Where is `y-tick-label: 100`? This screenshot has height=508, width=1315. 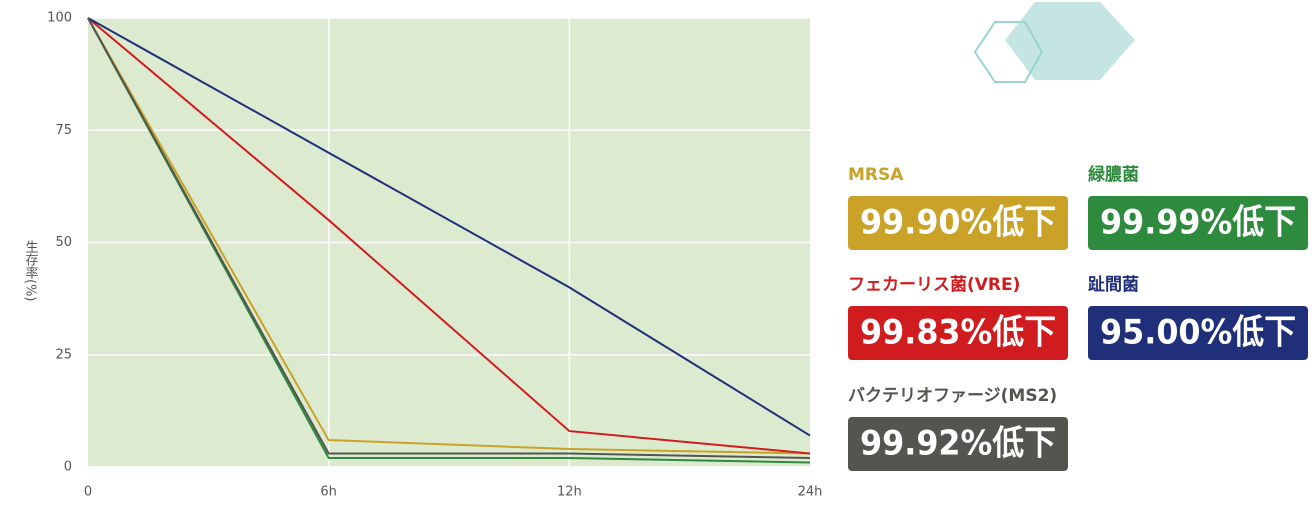
y-tick-label: 100 is located at coordinates (59, 18).